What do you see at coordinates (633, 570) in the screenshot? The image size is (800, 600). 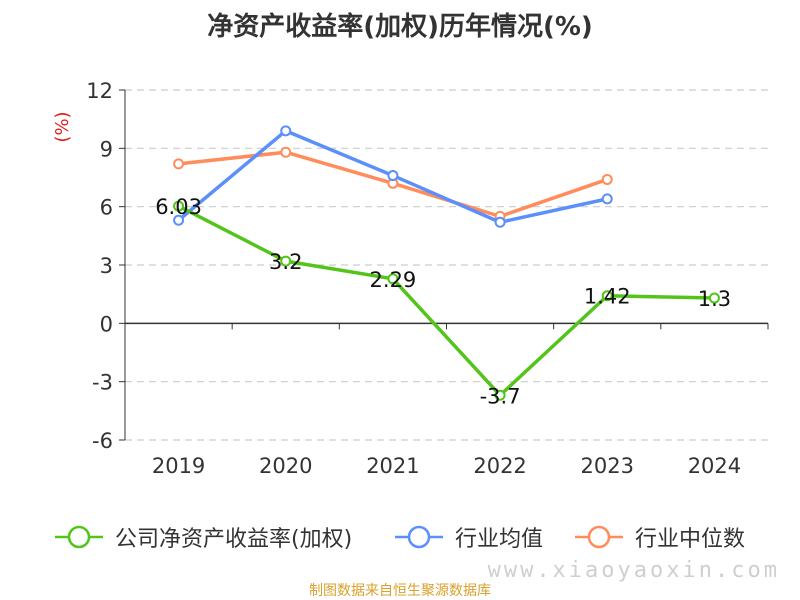 I see `watermark: www.xiaoyaoxin.com` at bounding box center [633, 570].